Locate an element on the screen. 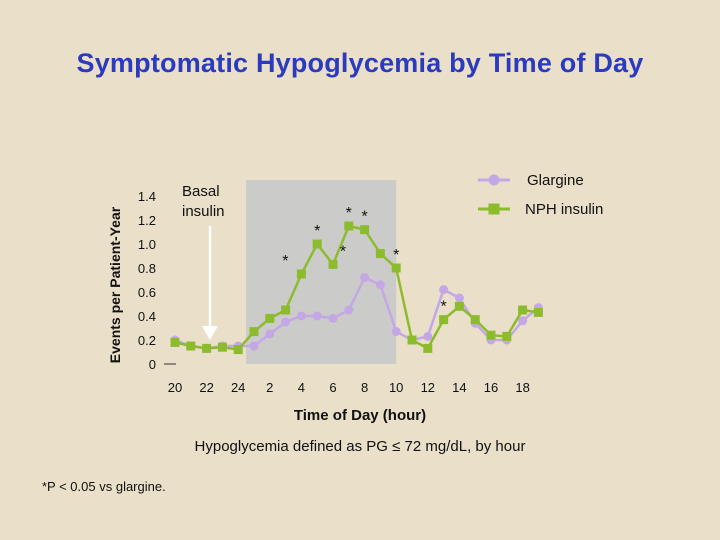  x-tick-label: 24 is located at coordinates (238, 387).